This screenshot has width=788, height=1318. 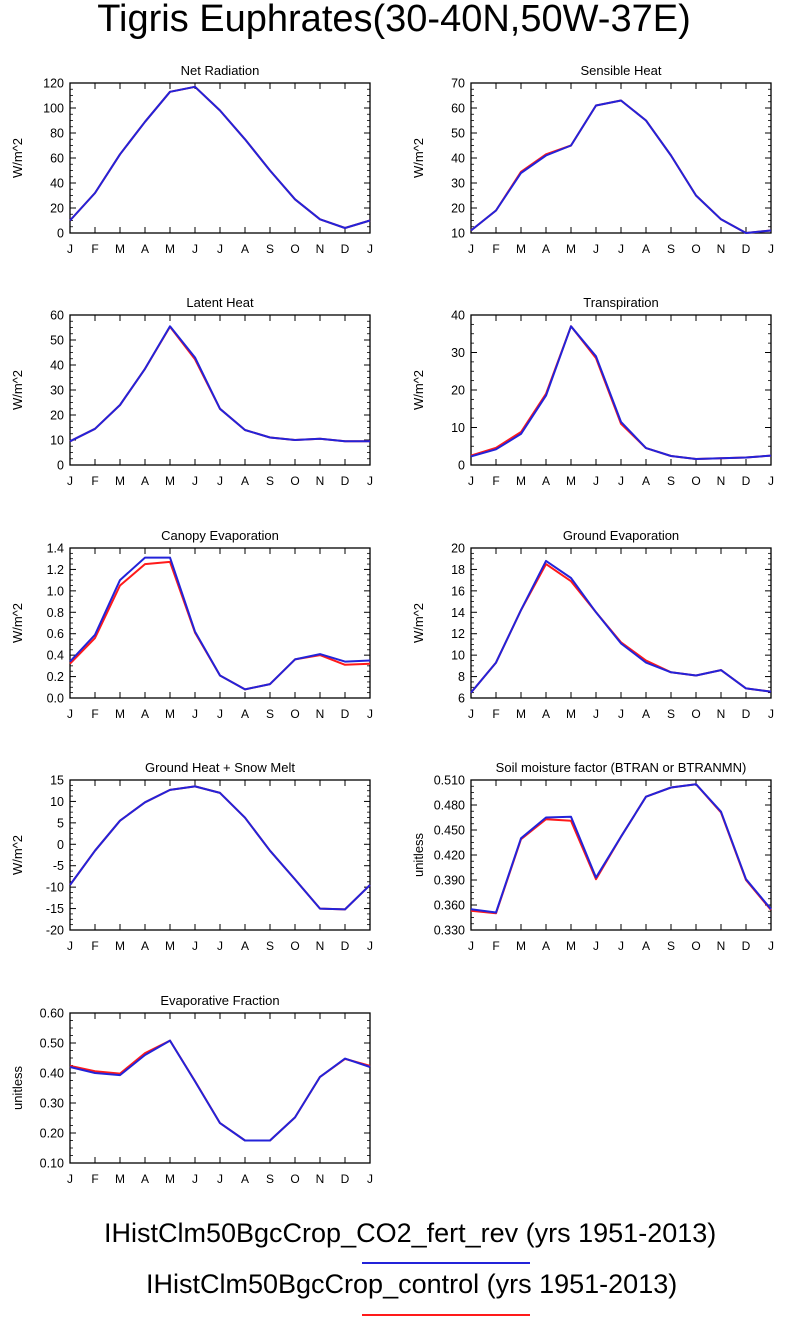 I want to click on y-tick-label: 60, so click(x=458, y=109).